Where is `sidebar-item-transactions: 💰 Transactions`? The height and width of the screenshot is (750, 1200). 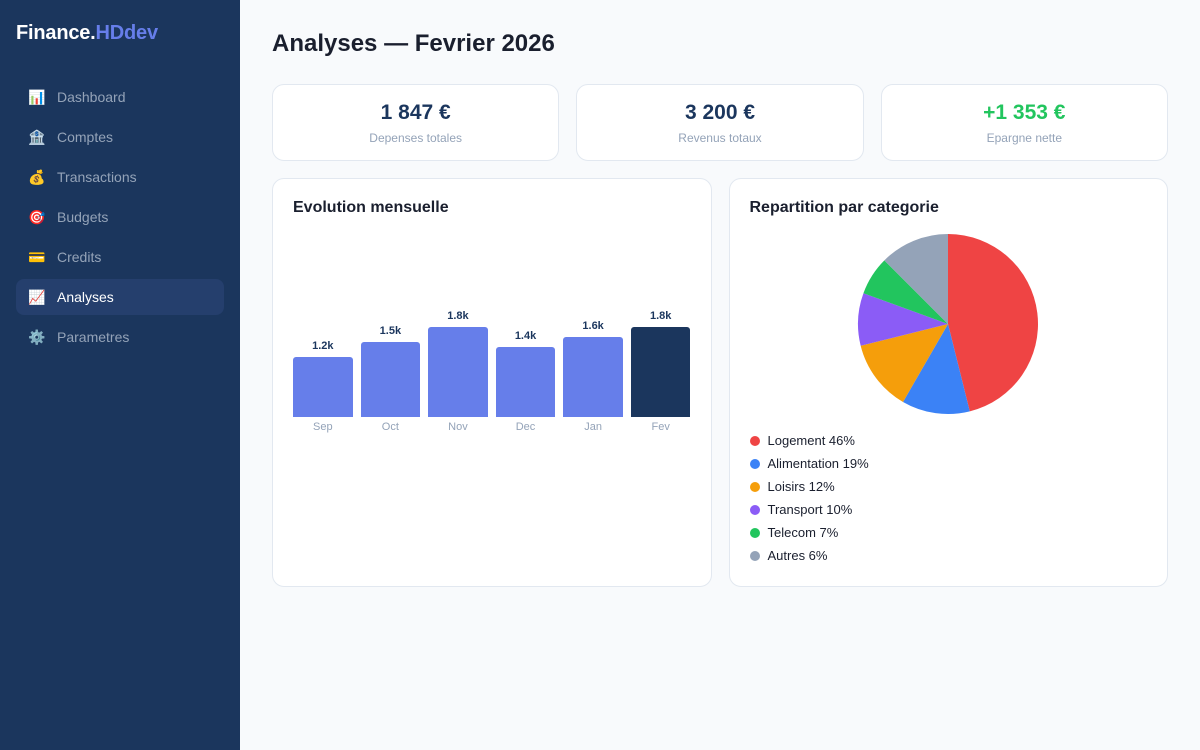
sidebar-item-transactions: 💰 Transactions is located at coordinates (120, 177).